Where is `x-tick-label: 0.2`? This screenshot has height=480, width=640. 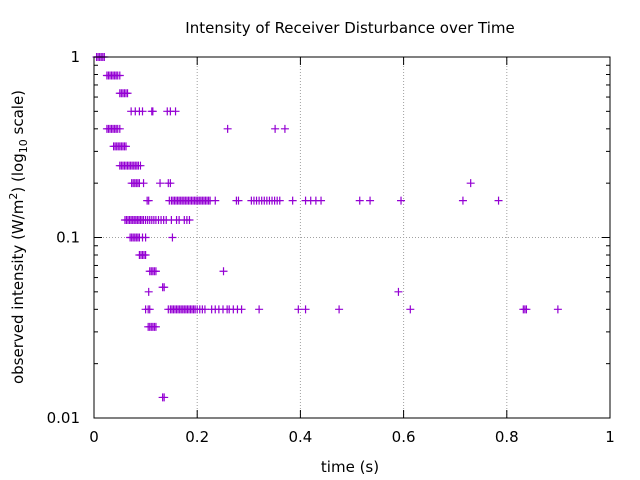
x-tick-label: 0.2 is located at coordinates (197, 437).